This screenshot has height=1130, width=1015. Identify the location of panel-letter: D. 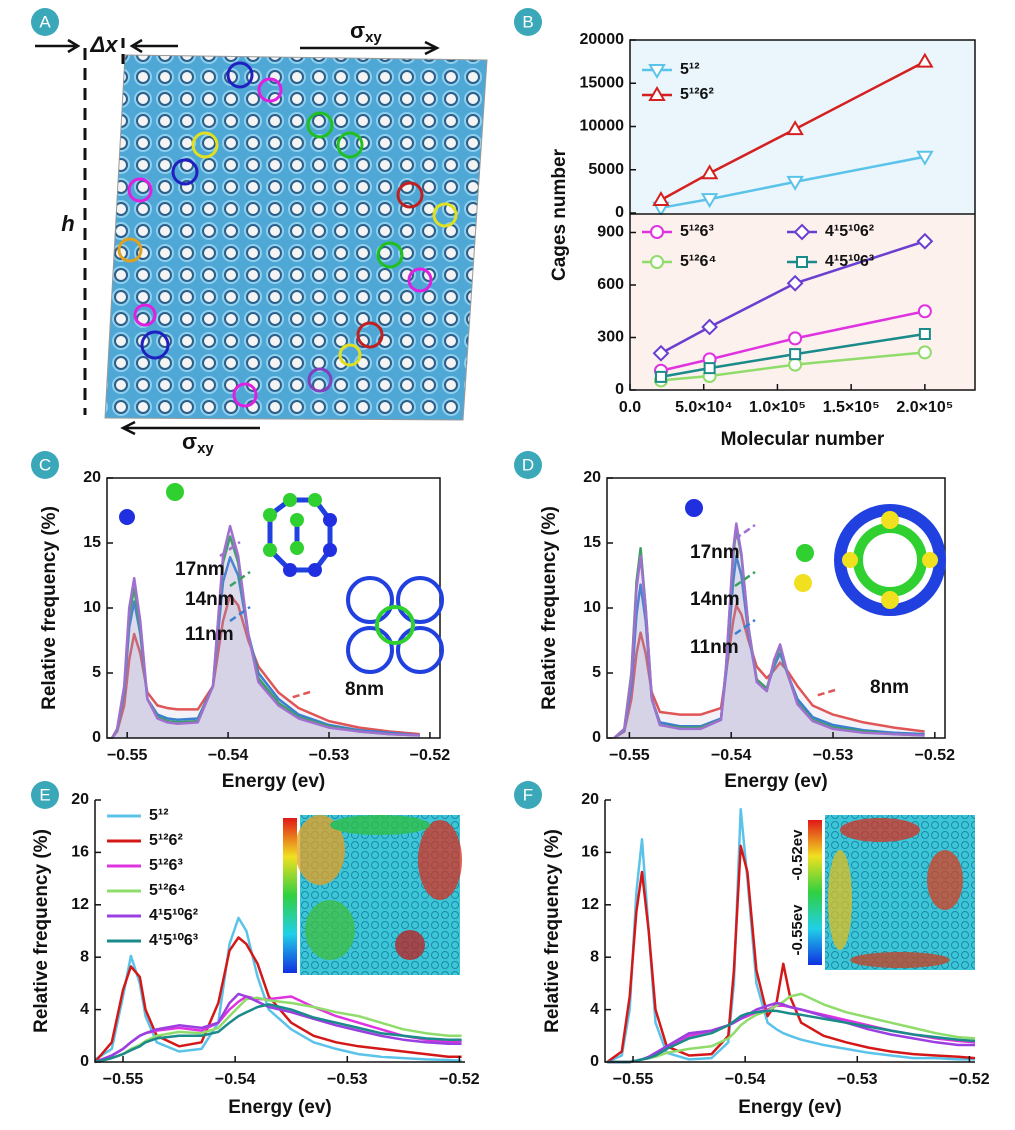
(528, 464).